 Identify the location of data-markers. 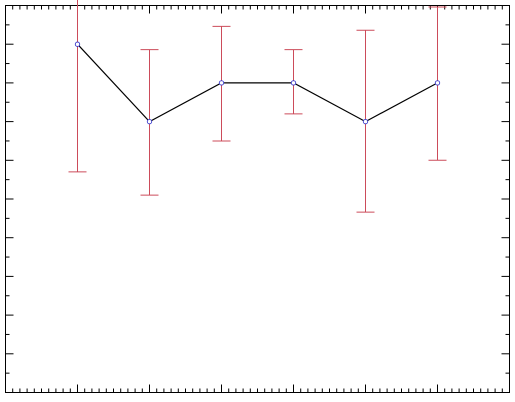
(257, 83).